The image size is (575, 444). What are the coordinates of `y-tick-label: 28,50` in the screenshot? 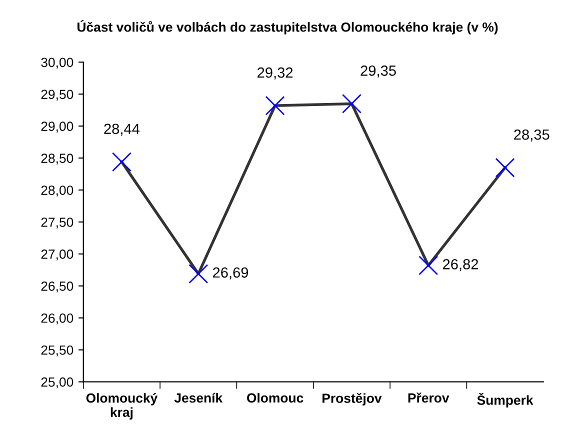 It's located at (57, 159).